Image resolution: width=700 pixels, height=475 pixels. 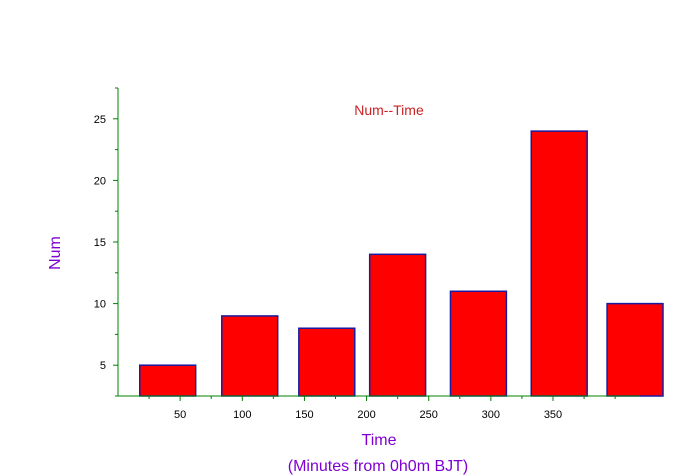 What do you see at coordinates (379, 440) in the screenshot?
I see `x-axis-title: Time` at bounding box center [379, 440].